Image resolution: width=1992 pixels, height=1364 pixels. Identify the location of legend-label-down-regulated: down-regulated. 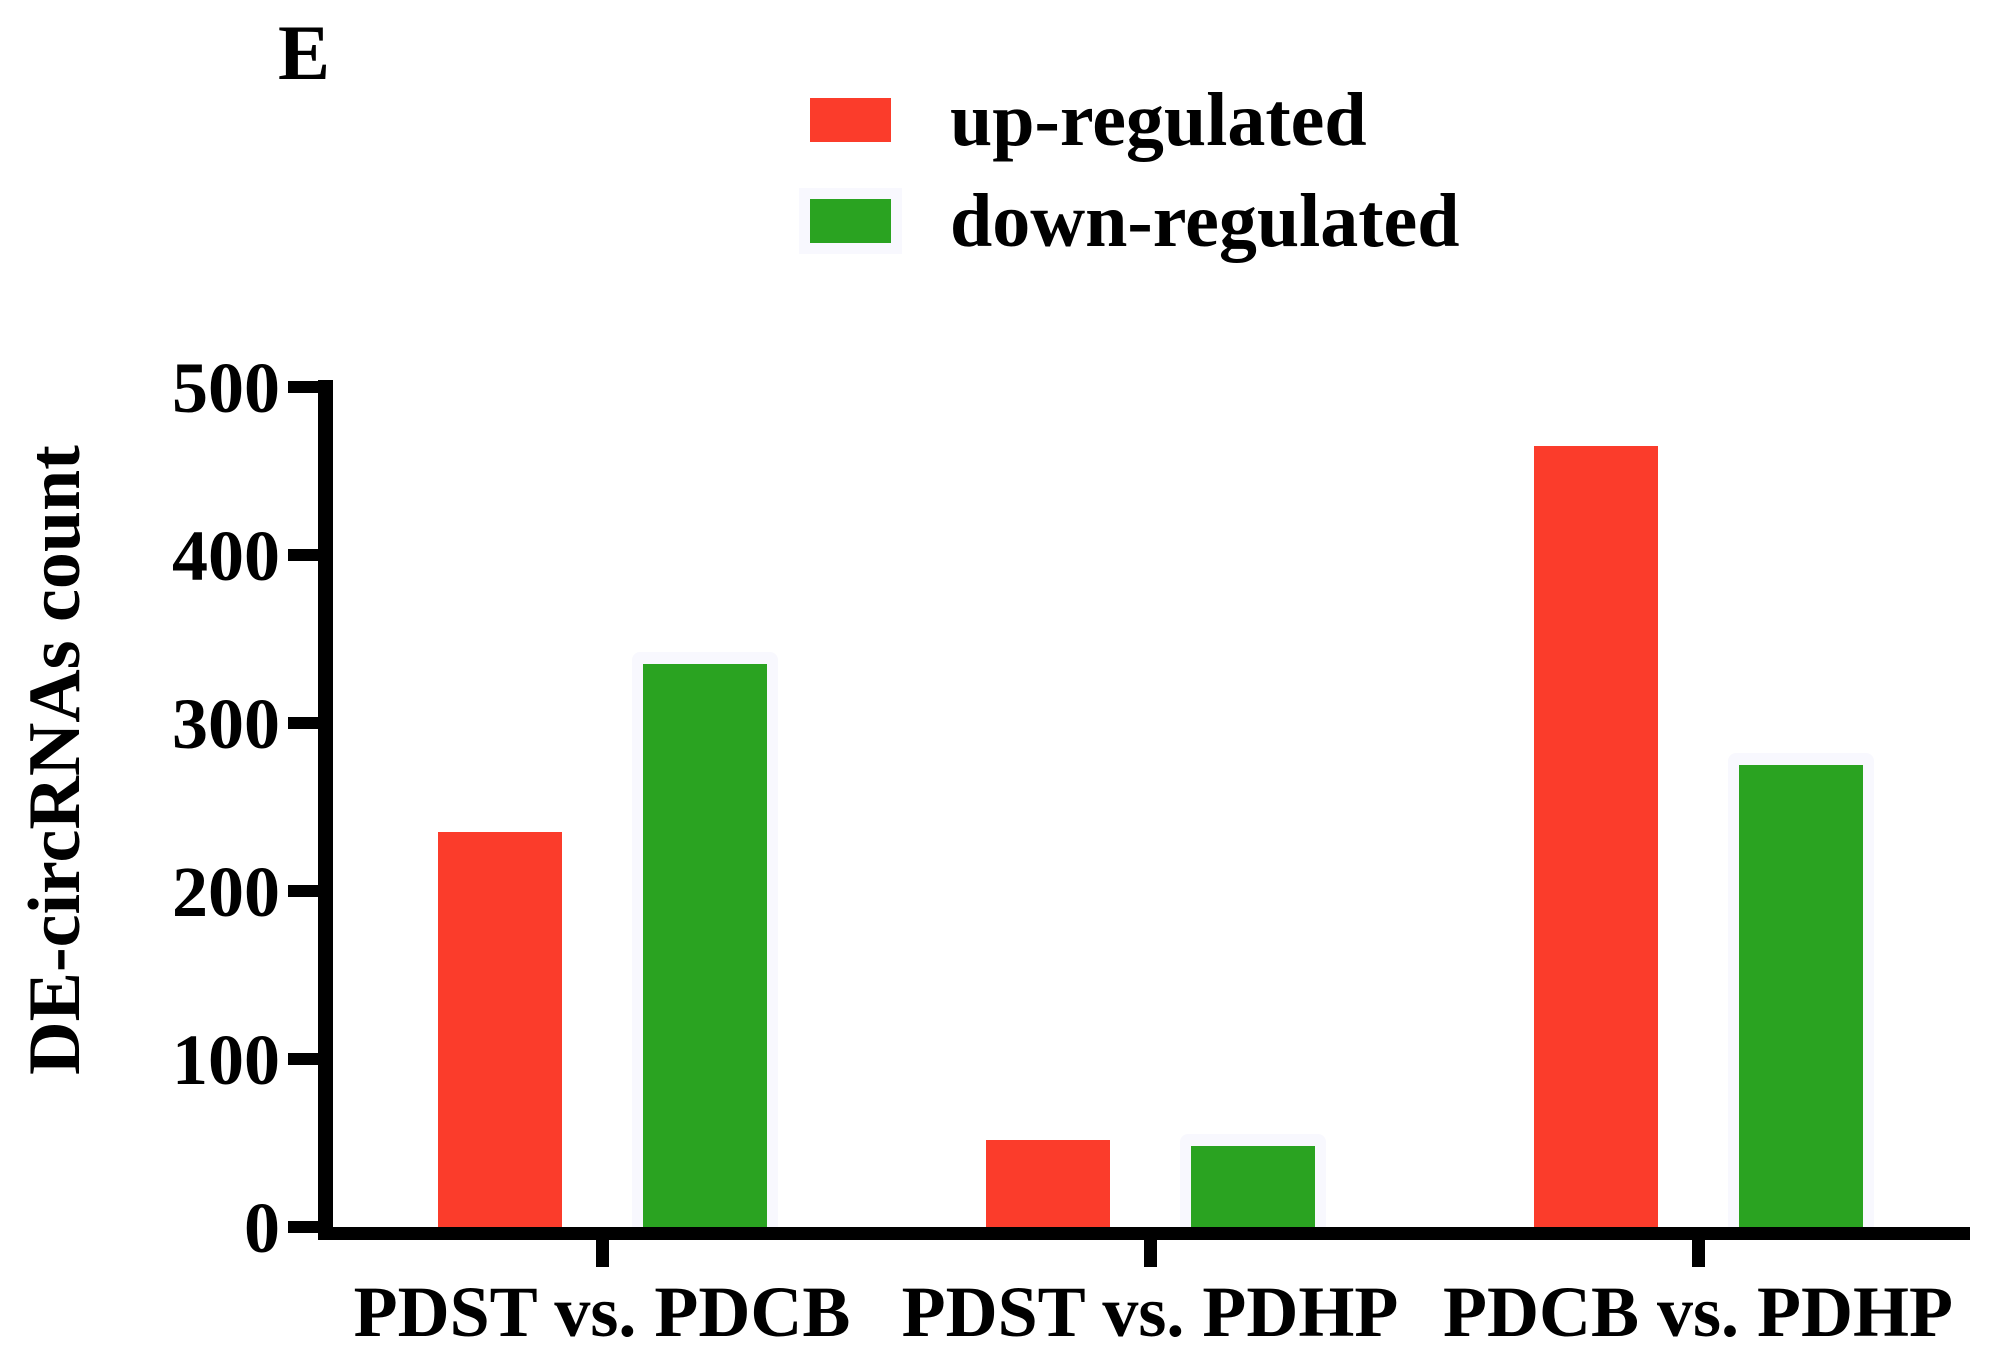
(1205, 221).